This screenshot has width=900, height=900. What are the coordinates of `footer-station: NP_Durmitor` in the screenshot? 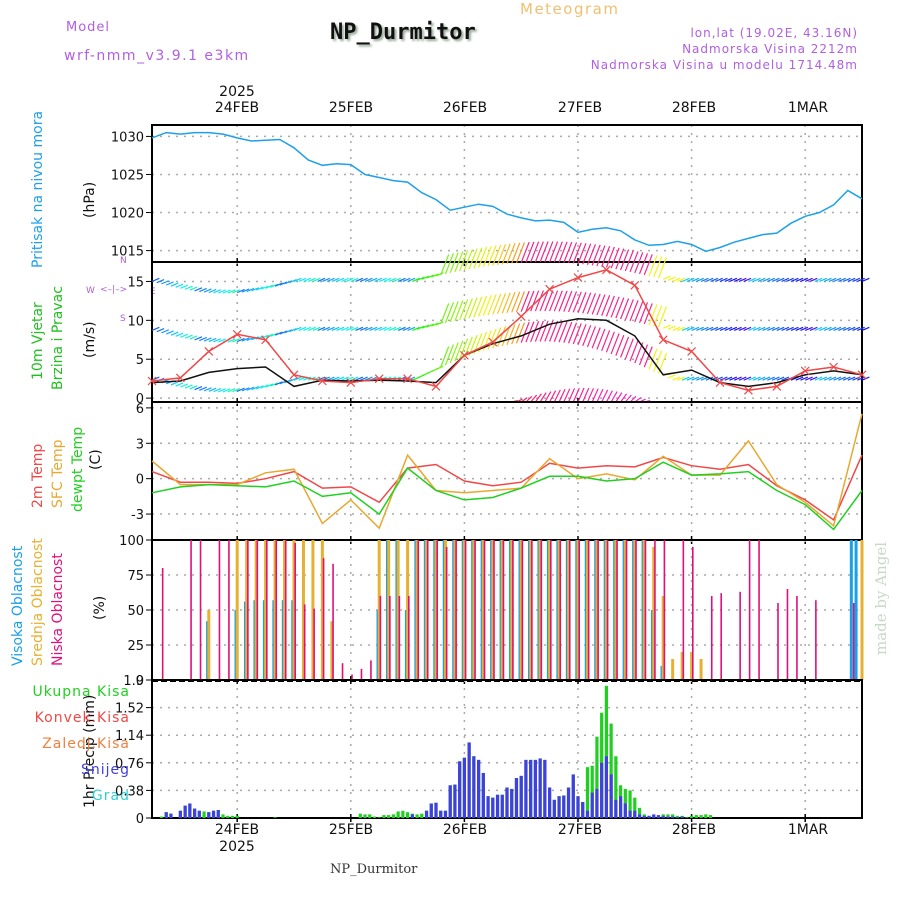 It's located at (374, 869).